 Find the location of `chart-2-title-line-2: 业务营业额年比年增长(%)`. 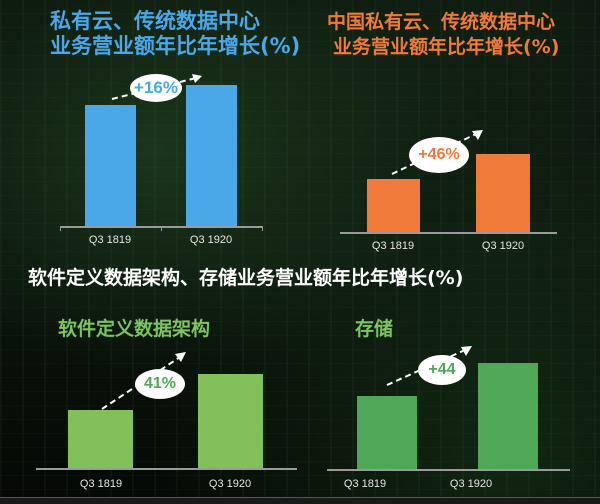

chart-2-title-line-2: 业务营业额年比年增长(%) is located at coordinates (446, 47).